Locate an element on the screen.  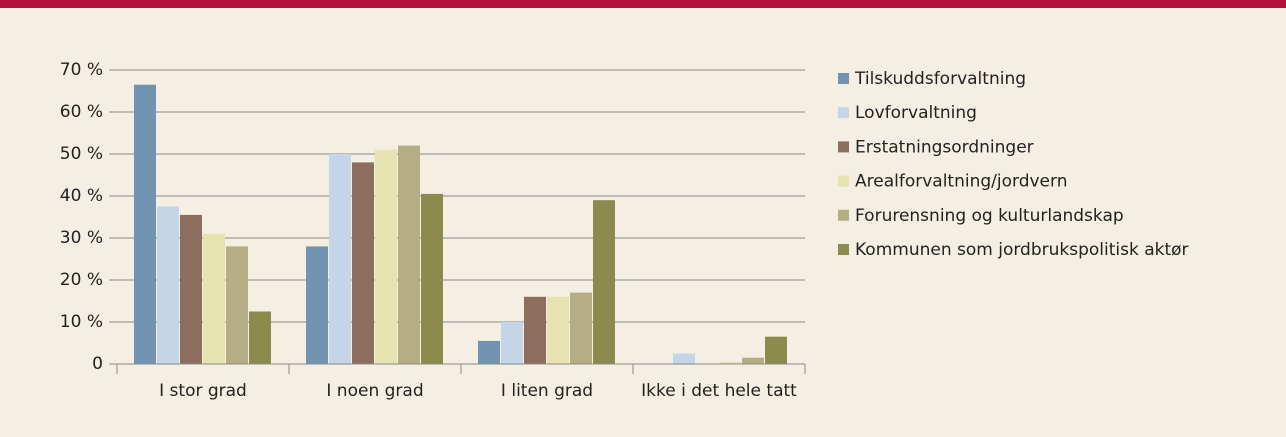
y-tick-label: 10 % is located at coordinates (81, 322).